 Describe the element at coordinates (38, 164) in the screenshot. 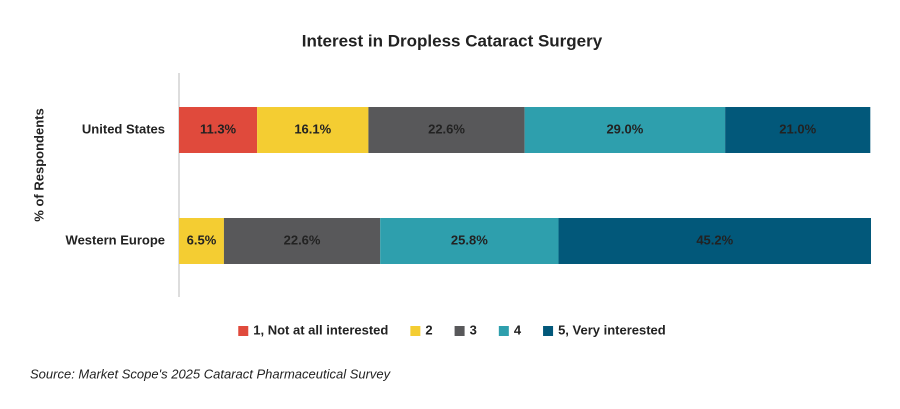

I see `y-axis-title: % of Respondents` at that location.